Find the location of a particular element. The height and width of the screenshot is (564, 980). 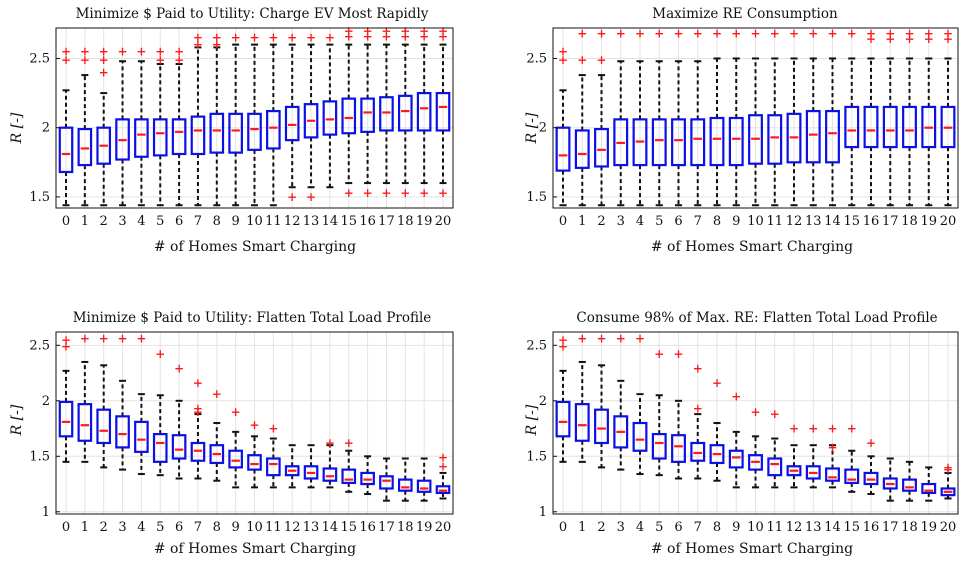

x-tick-label: 10 is located at coordinates (254, 221).